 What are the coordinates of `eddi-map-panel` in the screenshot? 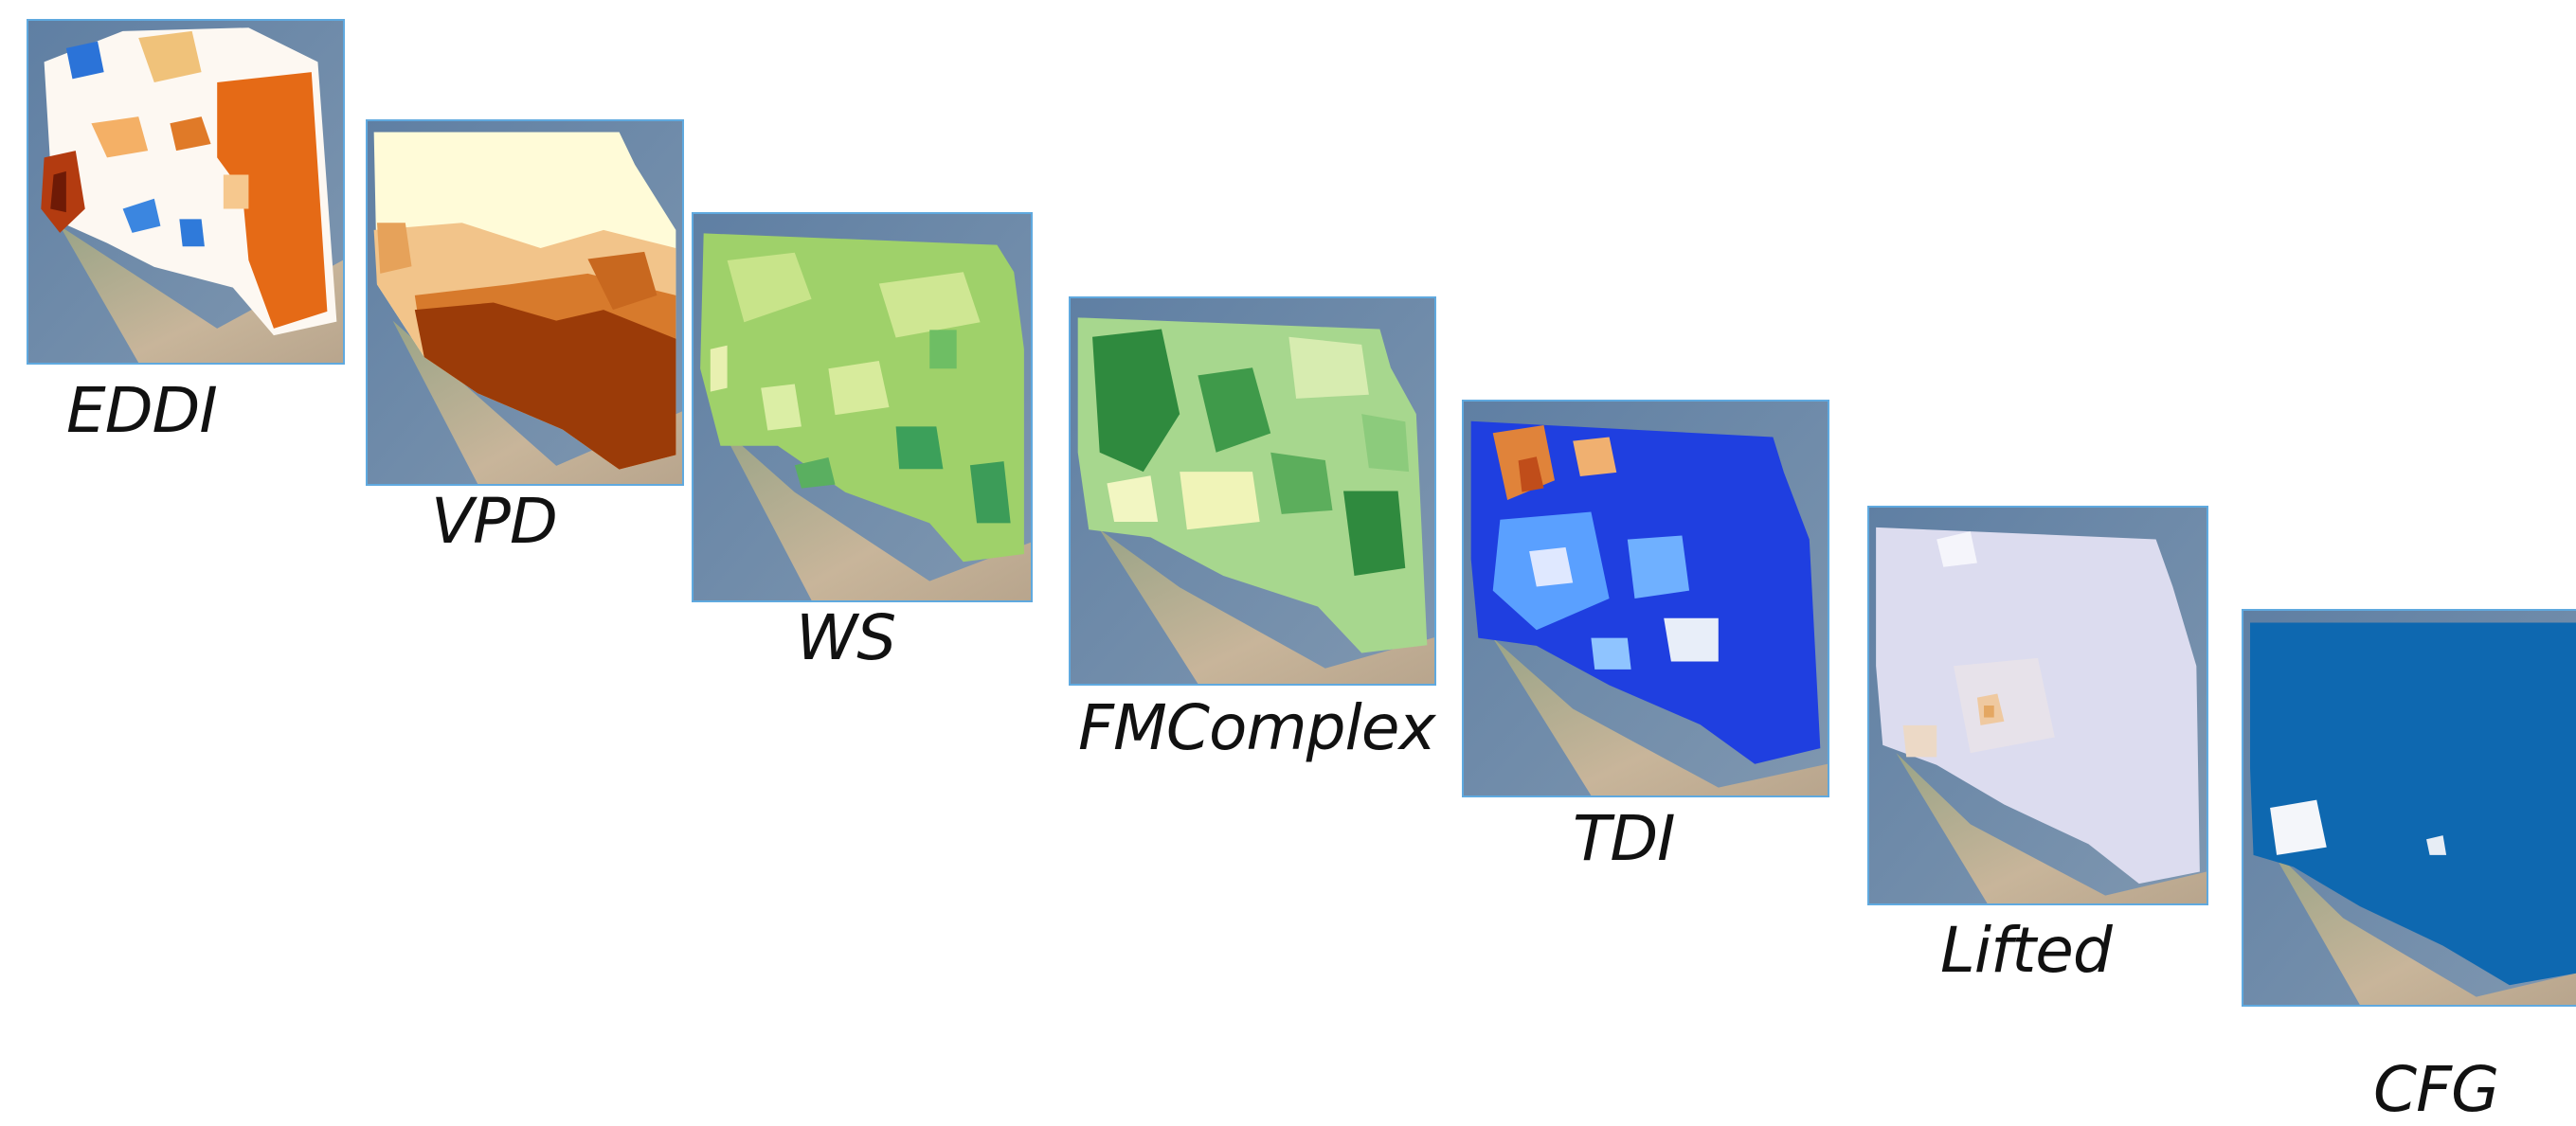 It's located at (186, 192).